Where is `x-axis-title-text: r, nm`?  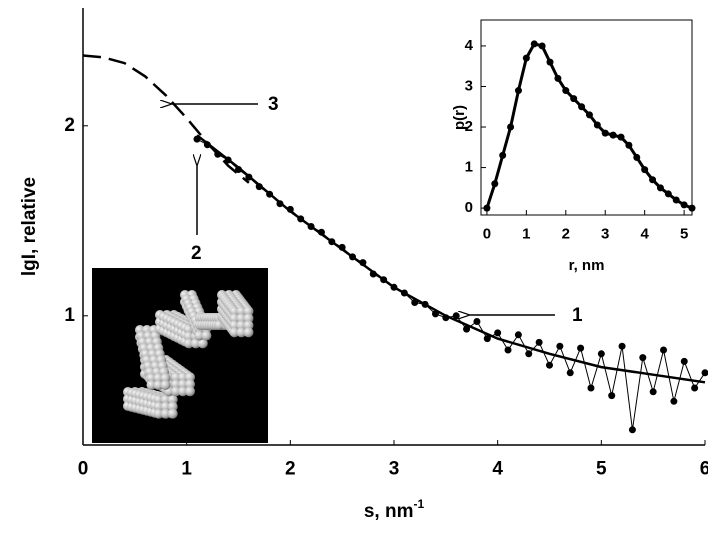
x-axis-title-text: r, nm is located at coordinates (587, 265).